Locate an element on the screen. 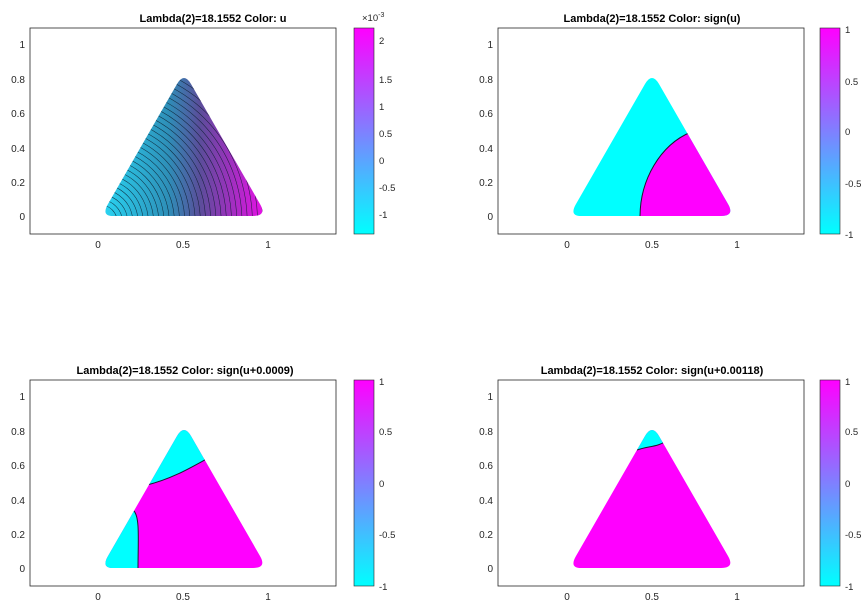 This screenshot has height=601, width=864. triangle-domain is located at coordinates (184, 147).